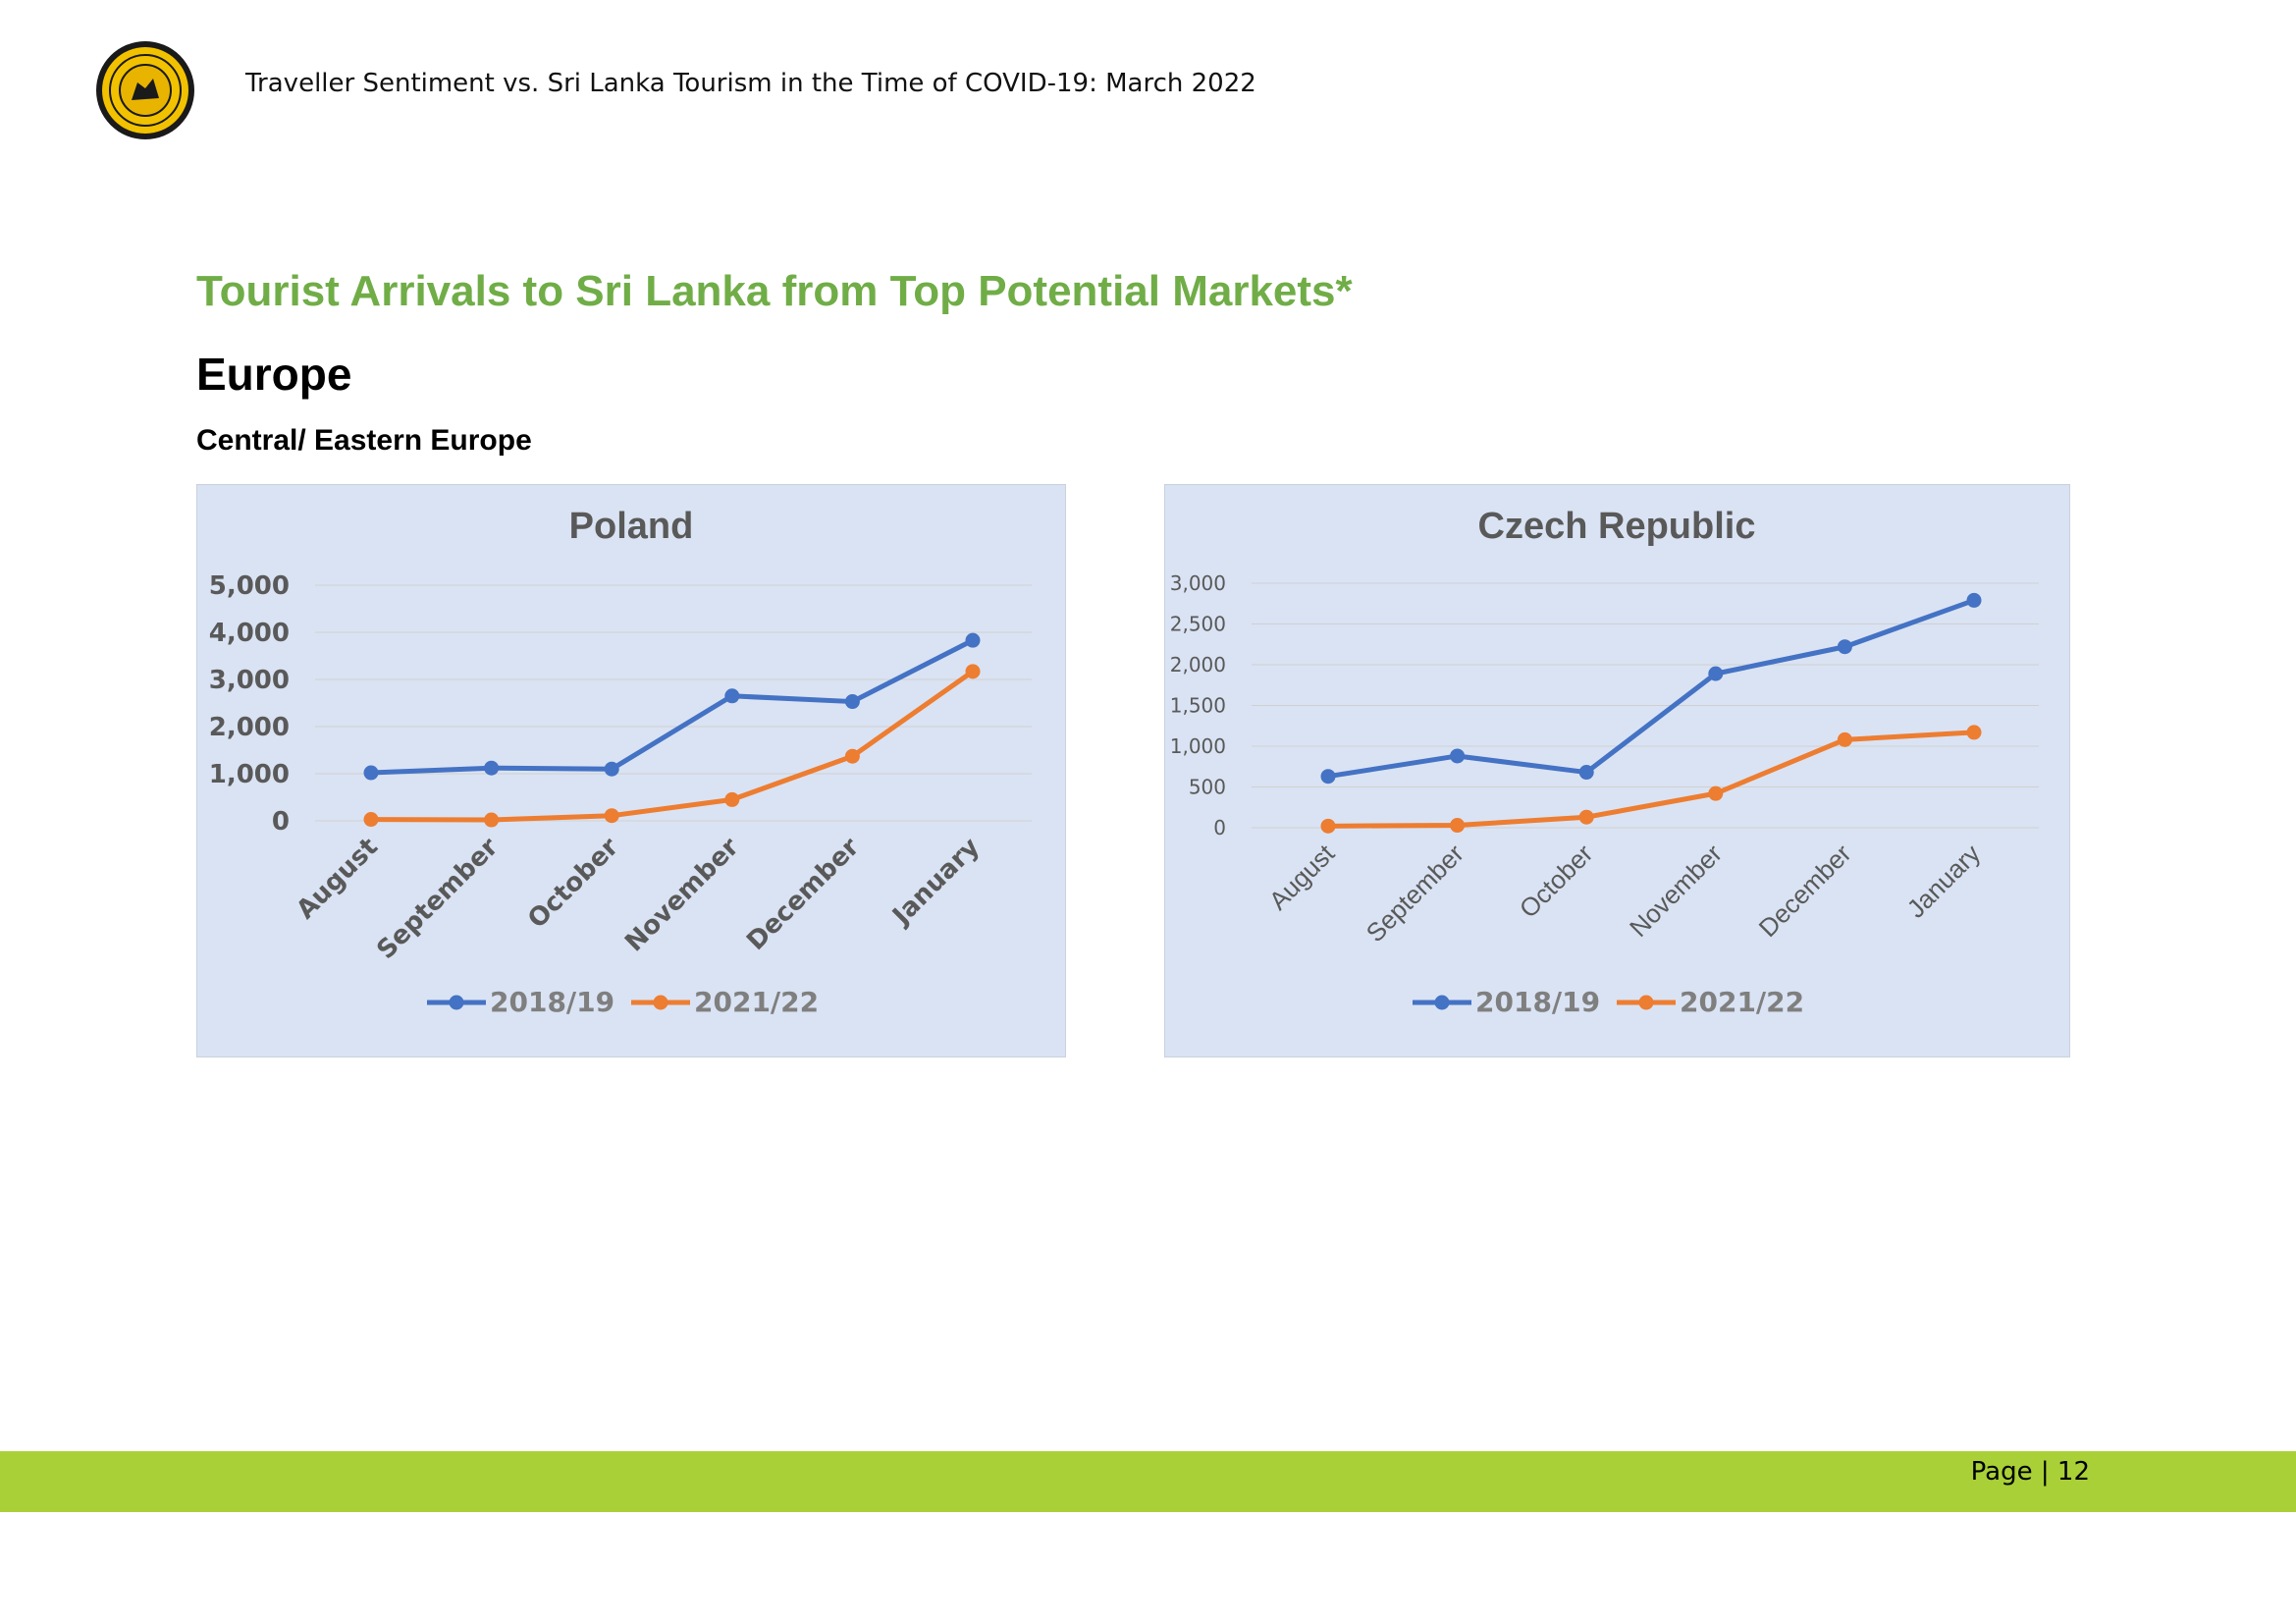 This screenshot has height=1624, width=2296. I want to click on footer-bar, so click(1148, 1481).